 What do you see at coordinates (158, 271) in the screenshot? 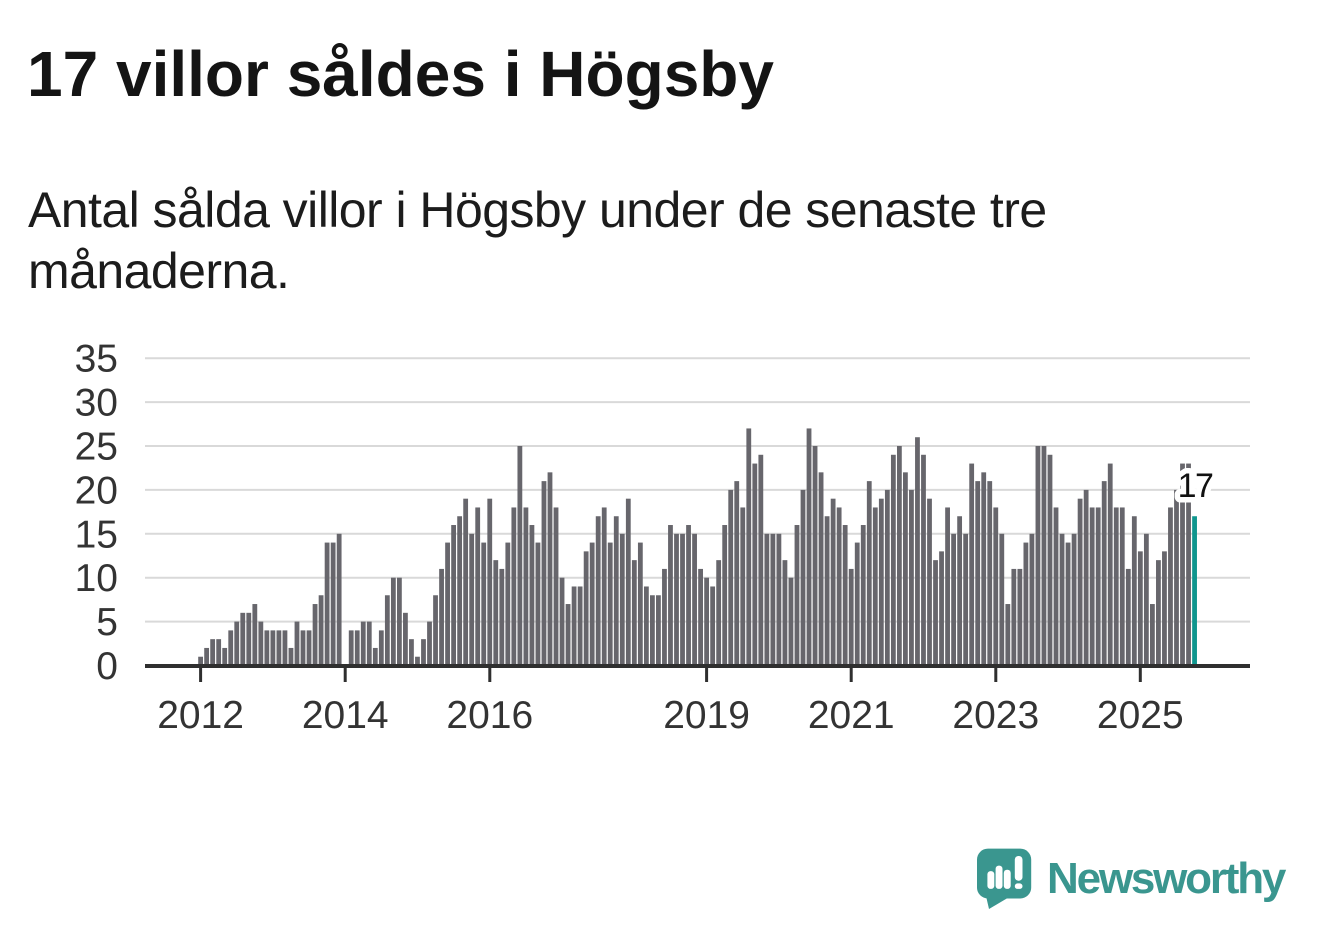
I see `svg-text: månaderna.` at bounding box center [158, 271].